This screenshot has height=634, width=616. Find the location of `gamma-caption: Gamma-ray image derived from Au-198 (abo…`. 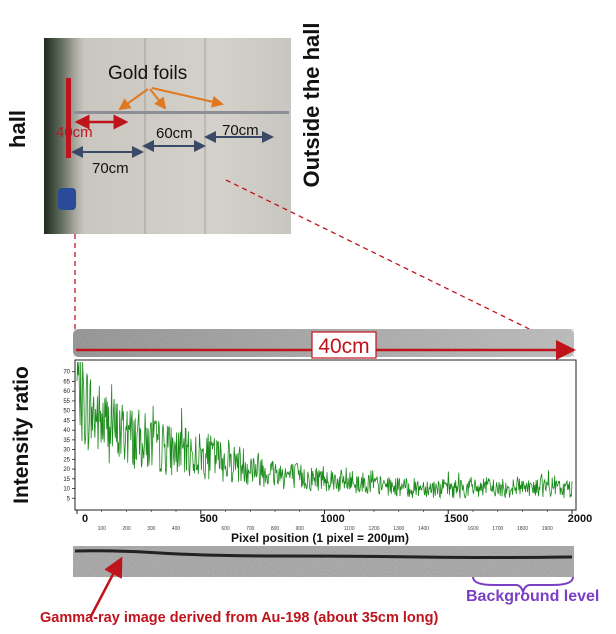

gamma-caption: Gamma-ray image derived from Au-198 (abo… is located at coordinates (239, 618).